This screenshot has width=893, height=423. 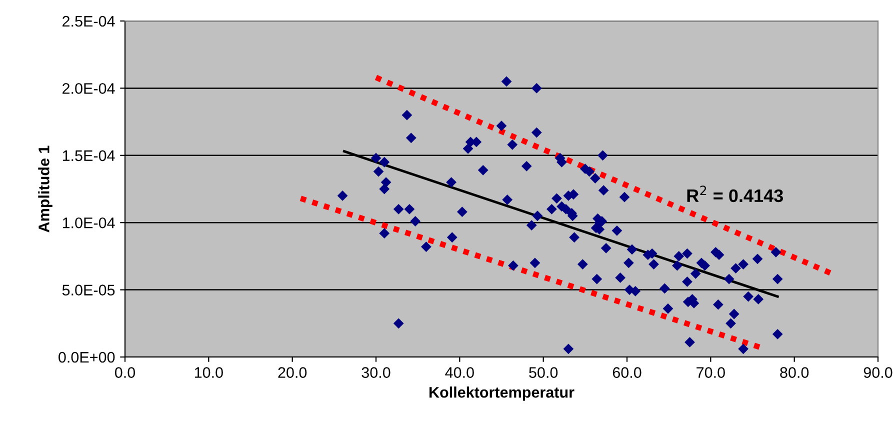 What do you see at coordinates (88, 222) in the screenshot?
I see `y-tick-label: 1.0E-04` at bounding box center [88, 222].